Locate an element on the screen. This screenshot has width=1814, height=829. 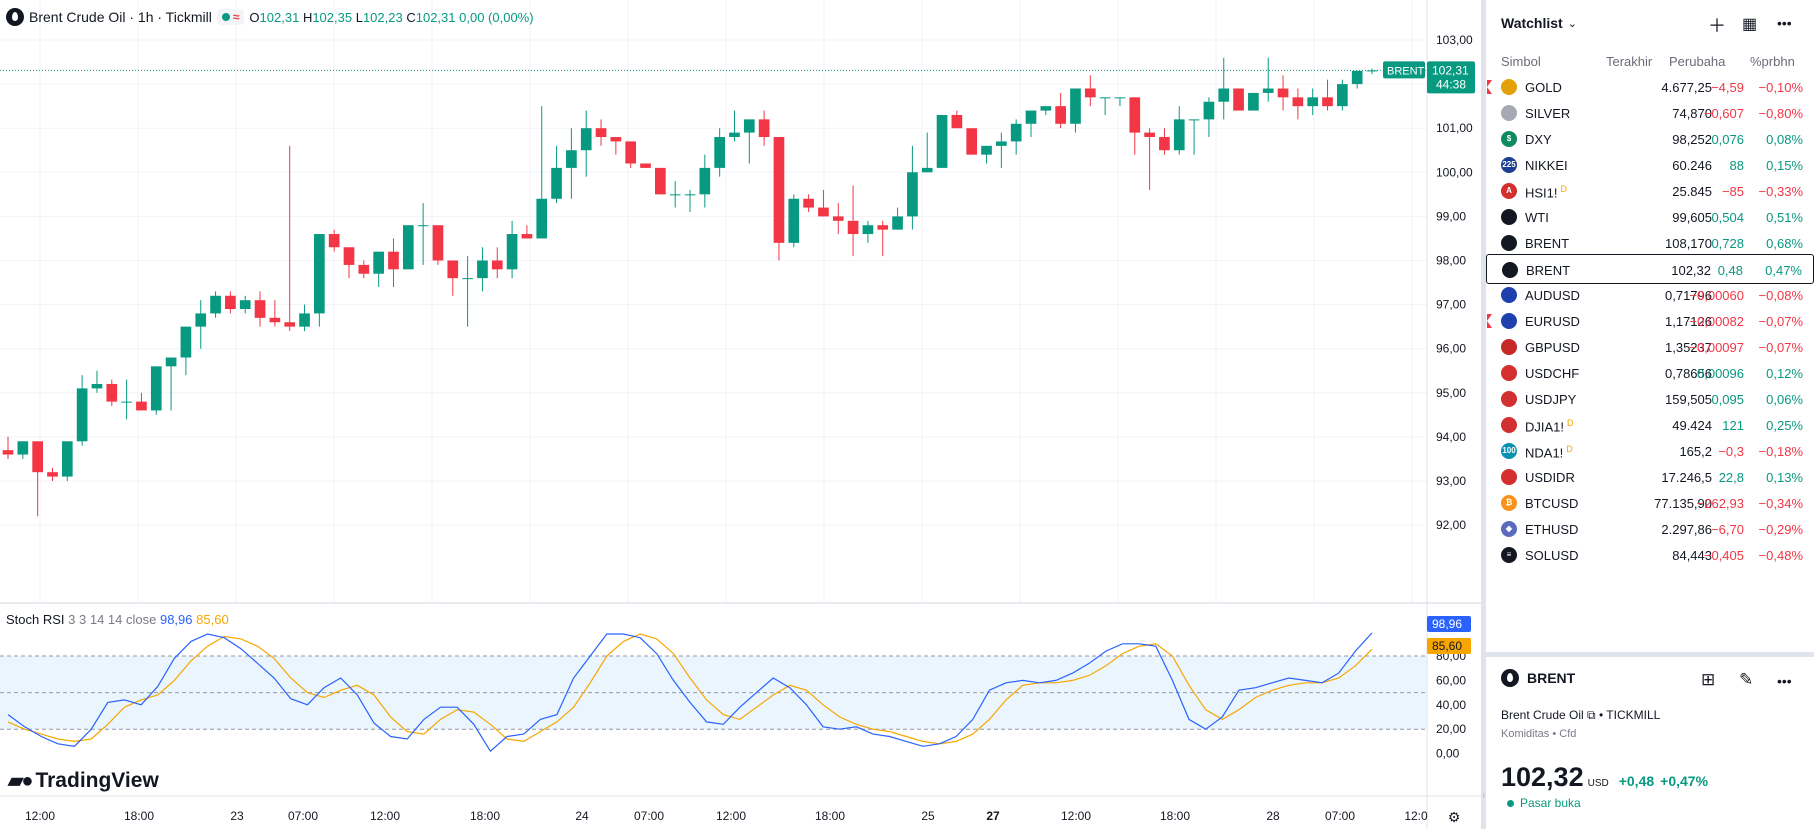
column-last: Terakhir is located at coordinates (1629, 61).